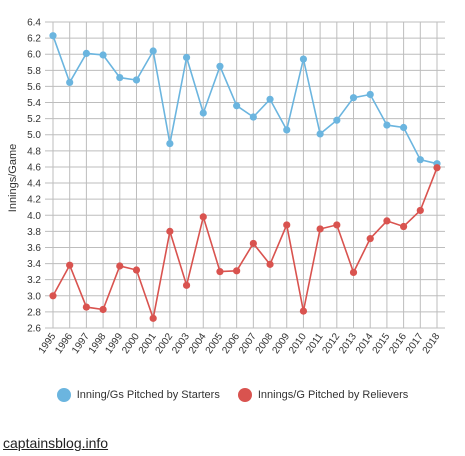  I want to click on legend-swatch-starters, so click(63, 395).